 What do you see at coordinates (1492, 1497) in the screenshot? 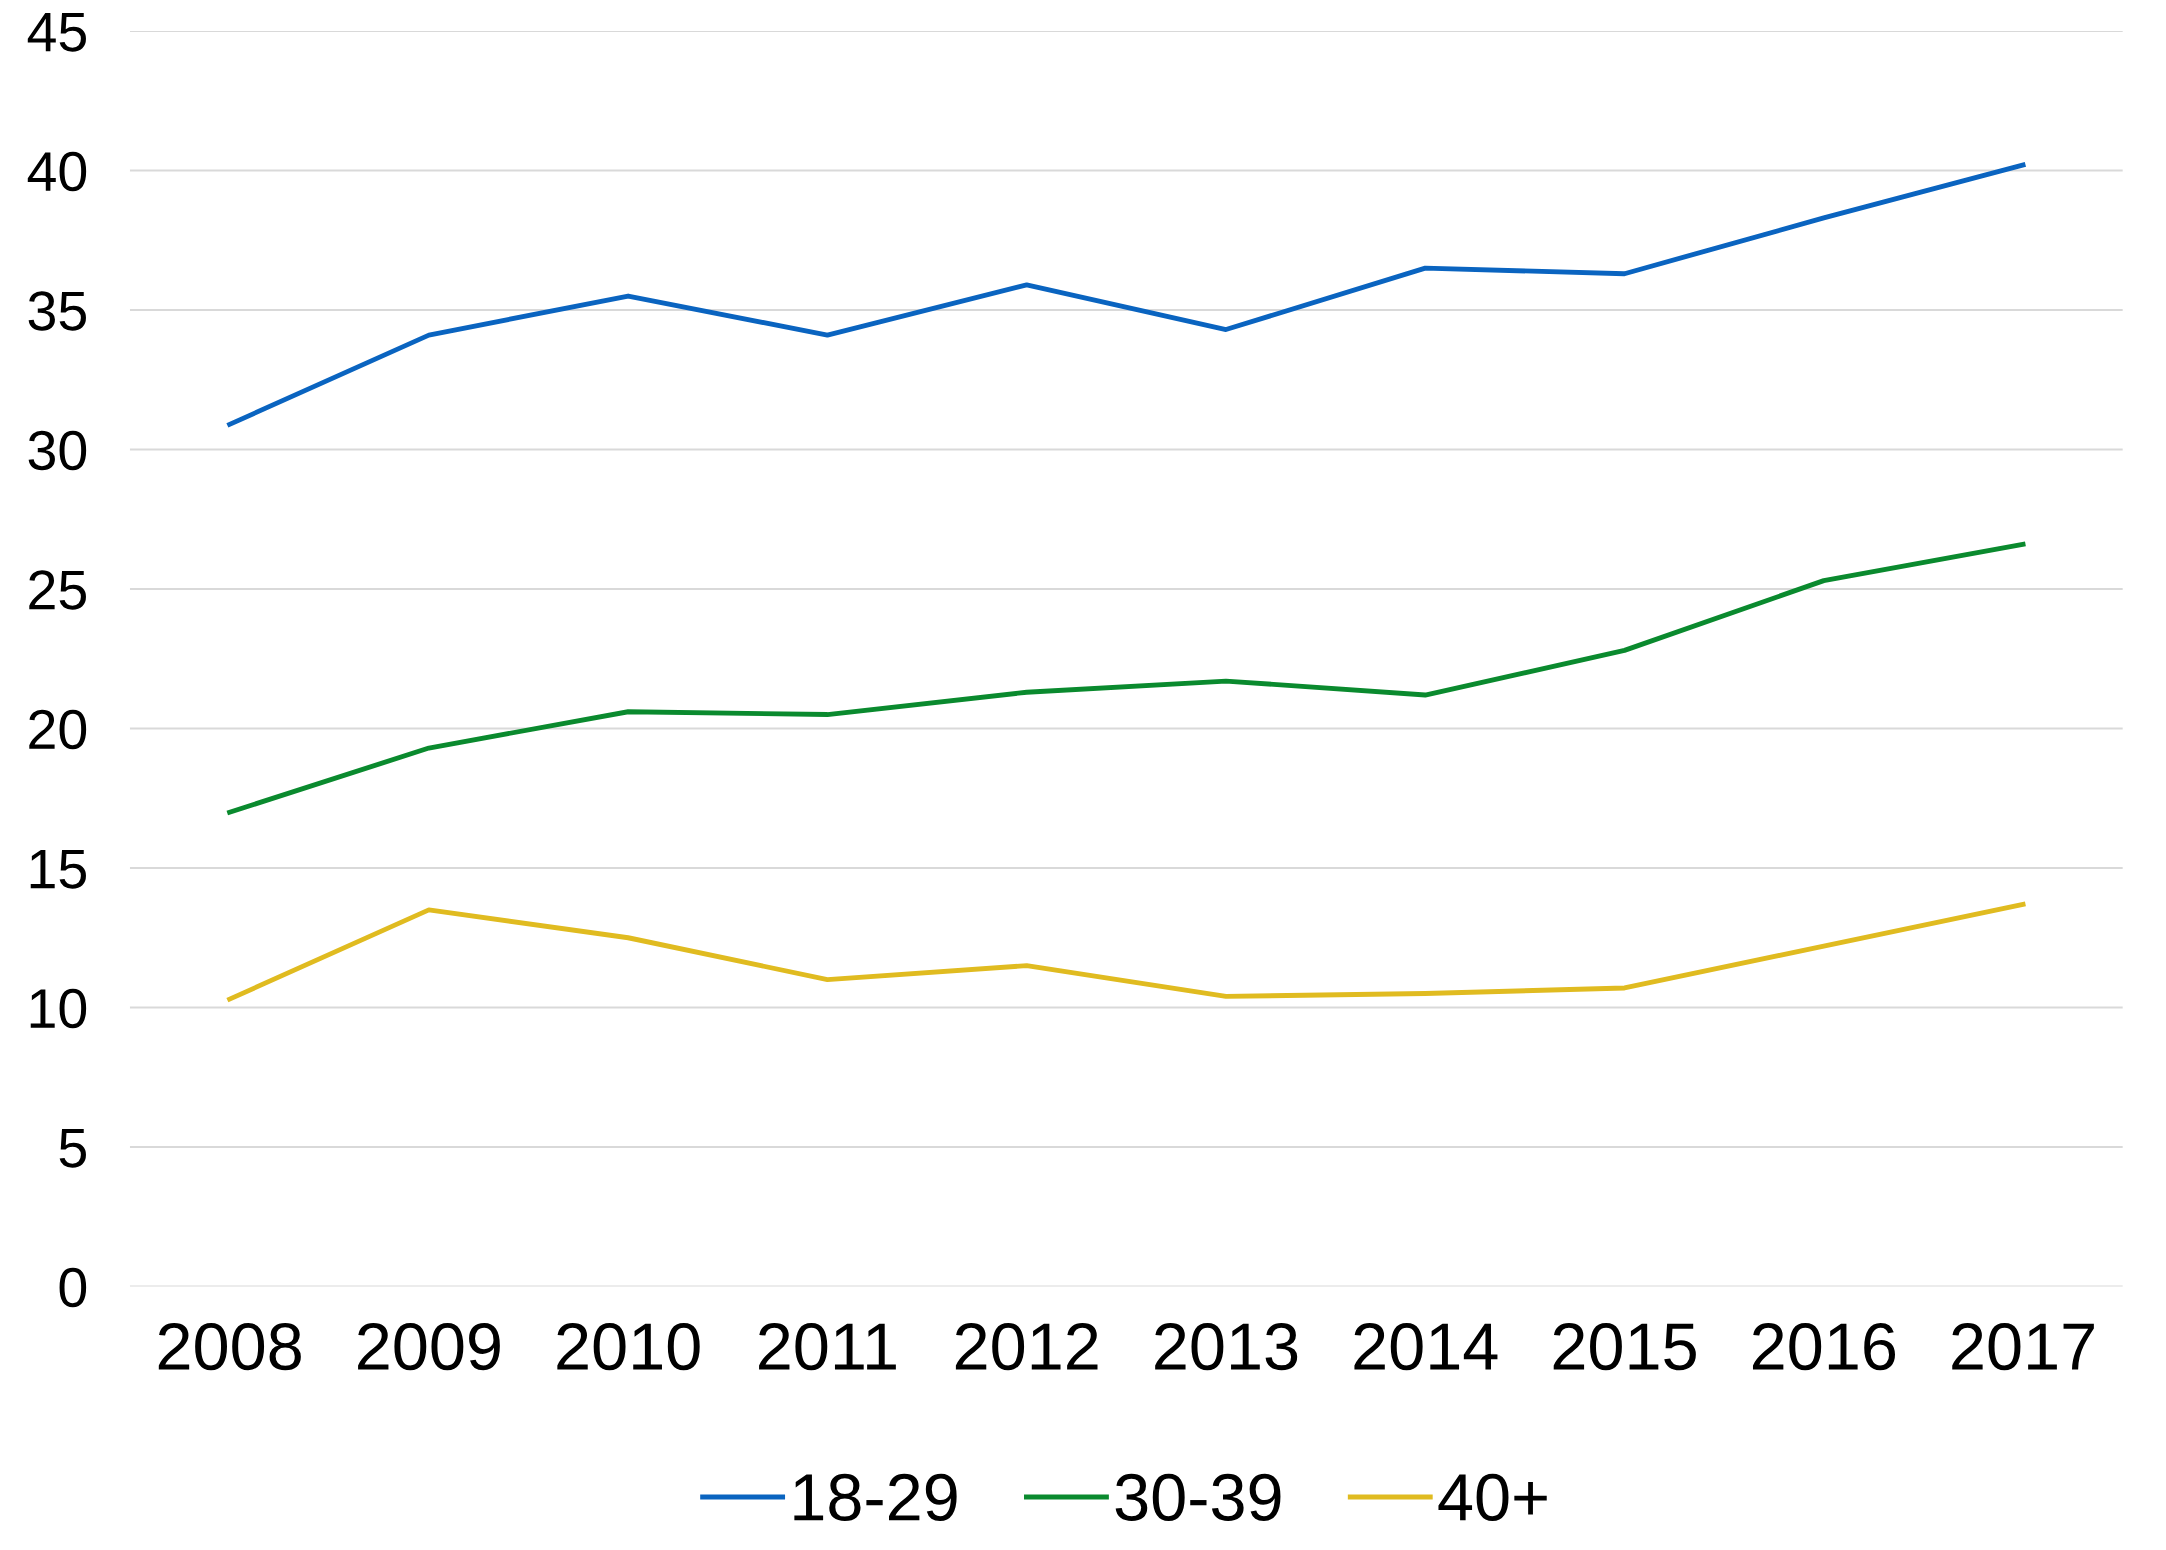
I see `legend-label: 40+` at bounding box center [1492, 1497].